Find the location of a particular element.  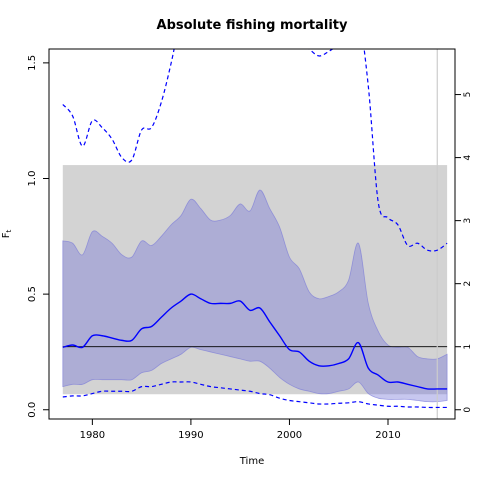

y-tick-label: 0.0 is located at coordinates (32, 410).